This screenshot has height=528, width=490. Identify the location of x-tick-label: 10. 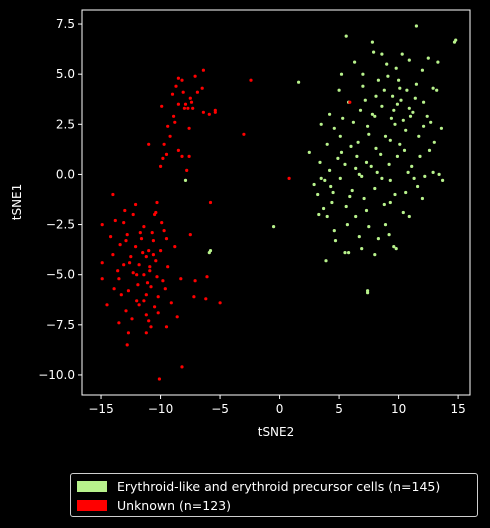
(398, 409).